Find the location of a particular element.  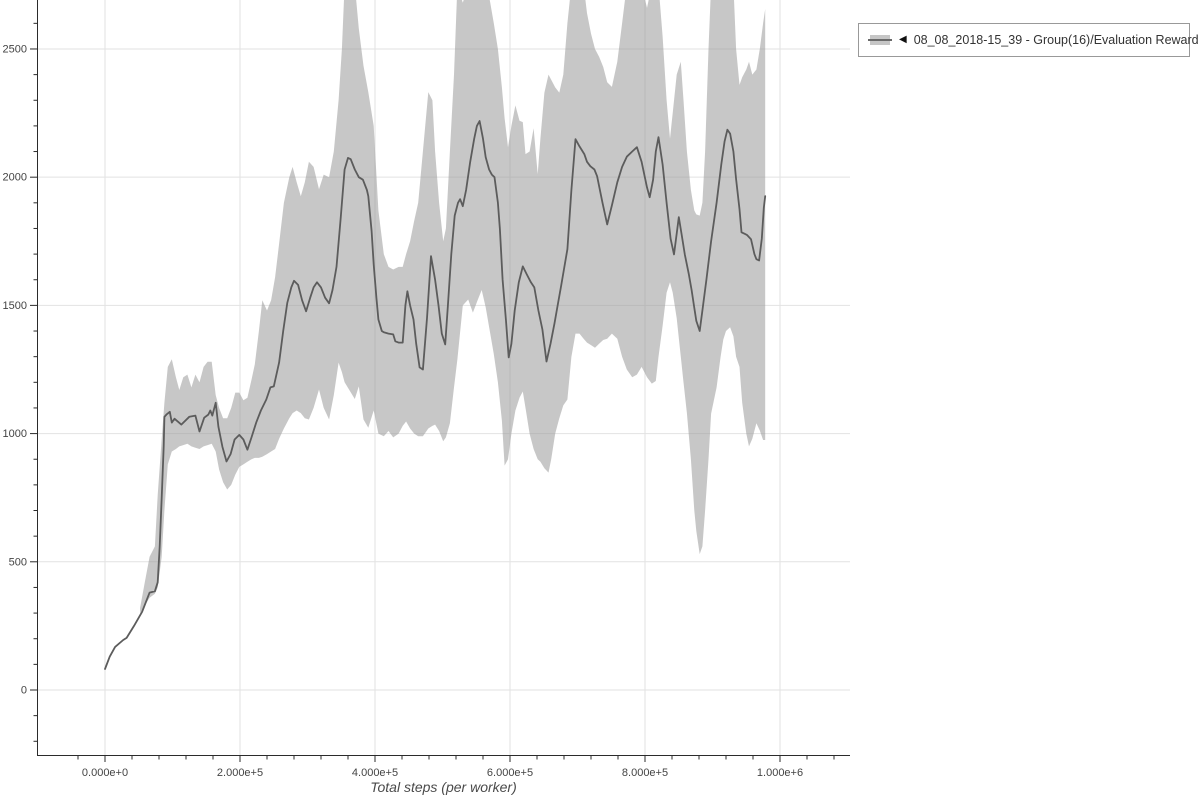

line-swatch-stroke is located at coordinates (880, 40).